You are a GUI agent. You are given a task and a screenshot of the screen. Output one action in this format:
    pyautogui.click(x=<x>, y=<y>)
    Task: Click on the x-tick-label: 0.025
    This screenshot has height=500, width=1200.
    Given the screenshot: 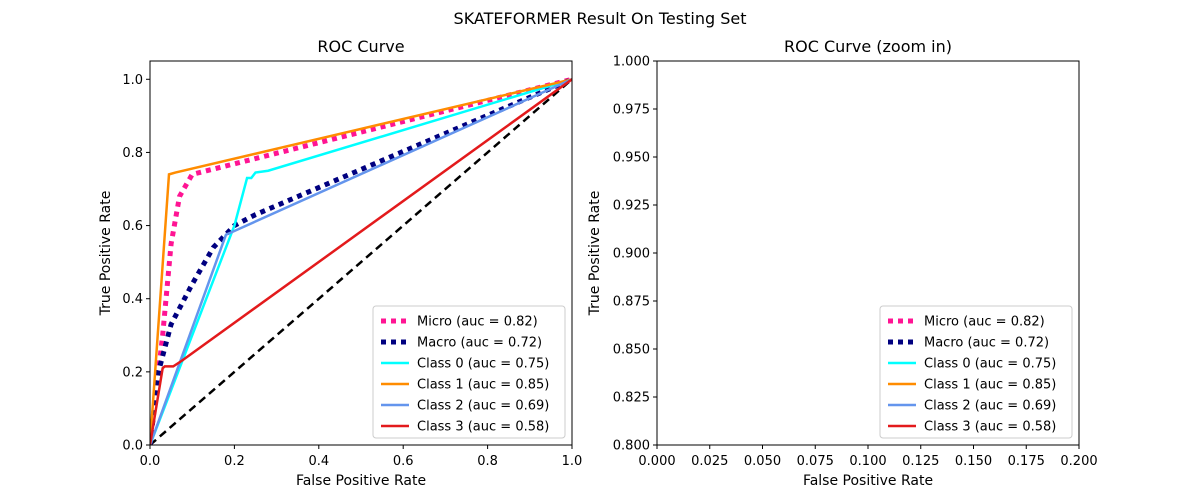 What is the action you would take?
    pyautogui.click(x=709, y=461)
    